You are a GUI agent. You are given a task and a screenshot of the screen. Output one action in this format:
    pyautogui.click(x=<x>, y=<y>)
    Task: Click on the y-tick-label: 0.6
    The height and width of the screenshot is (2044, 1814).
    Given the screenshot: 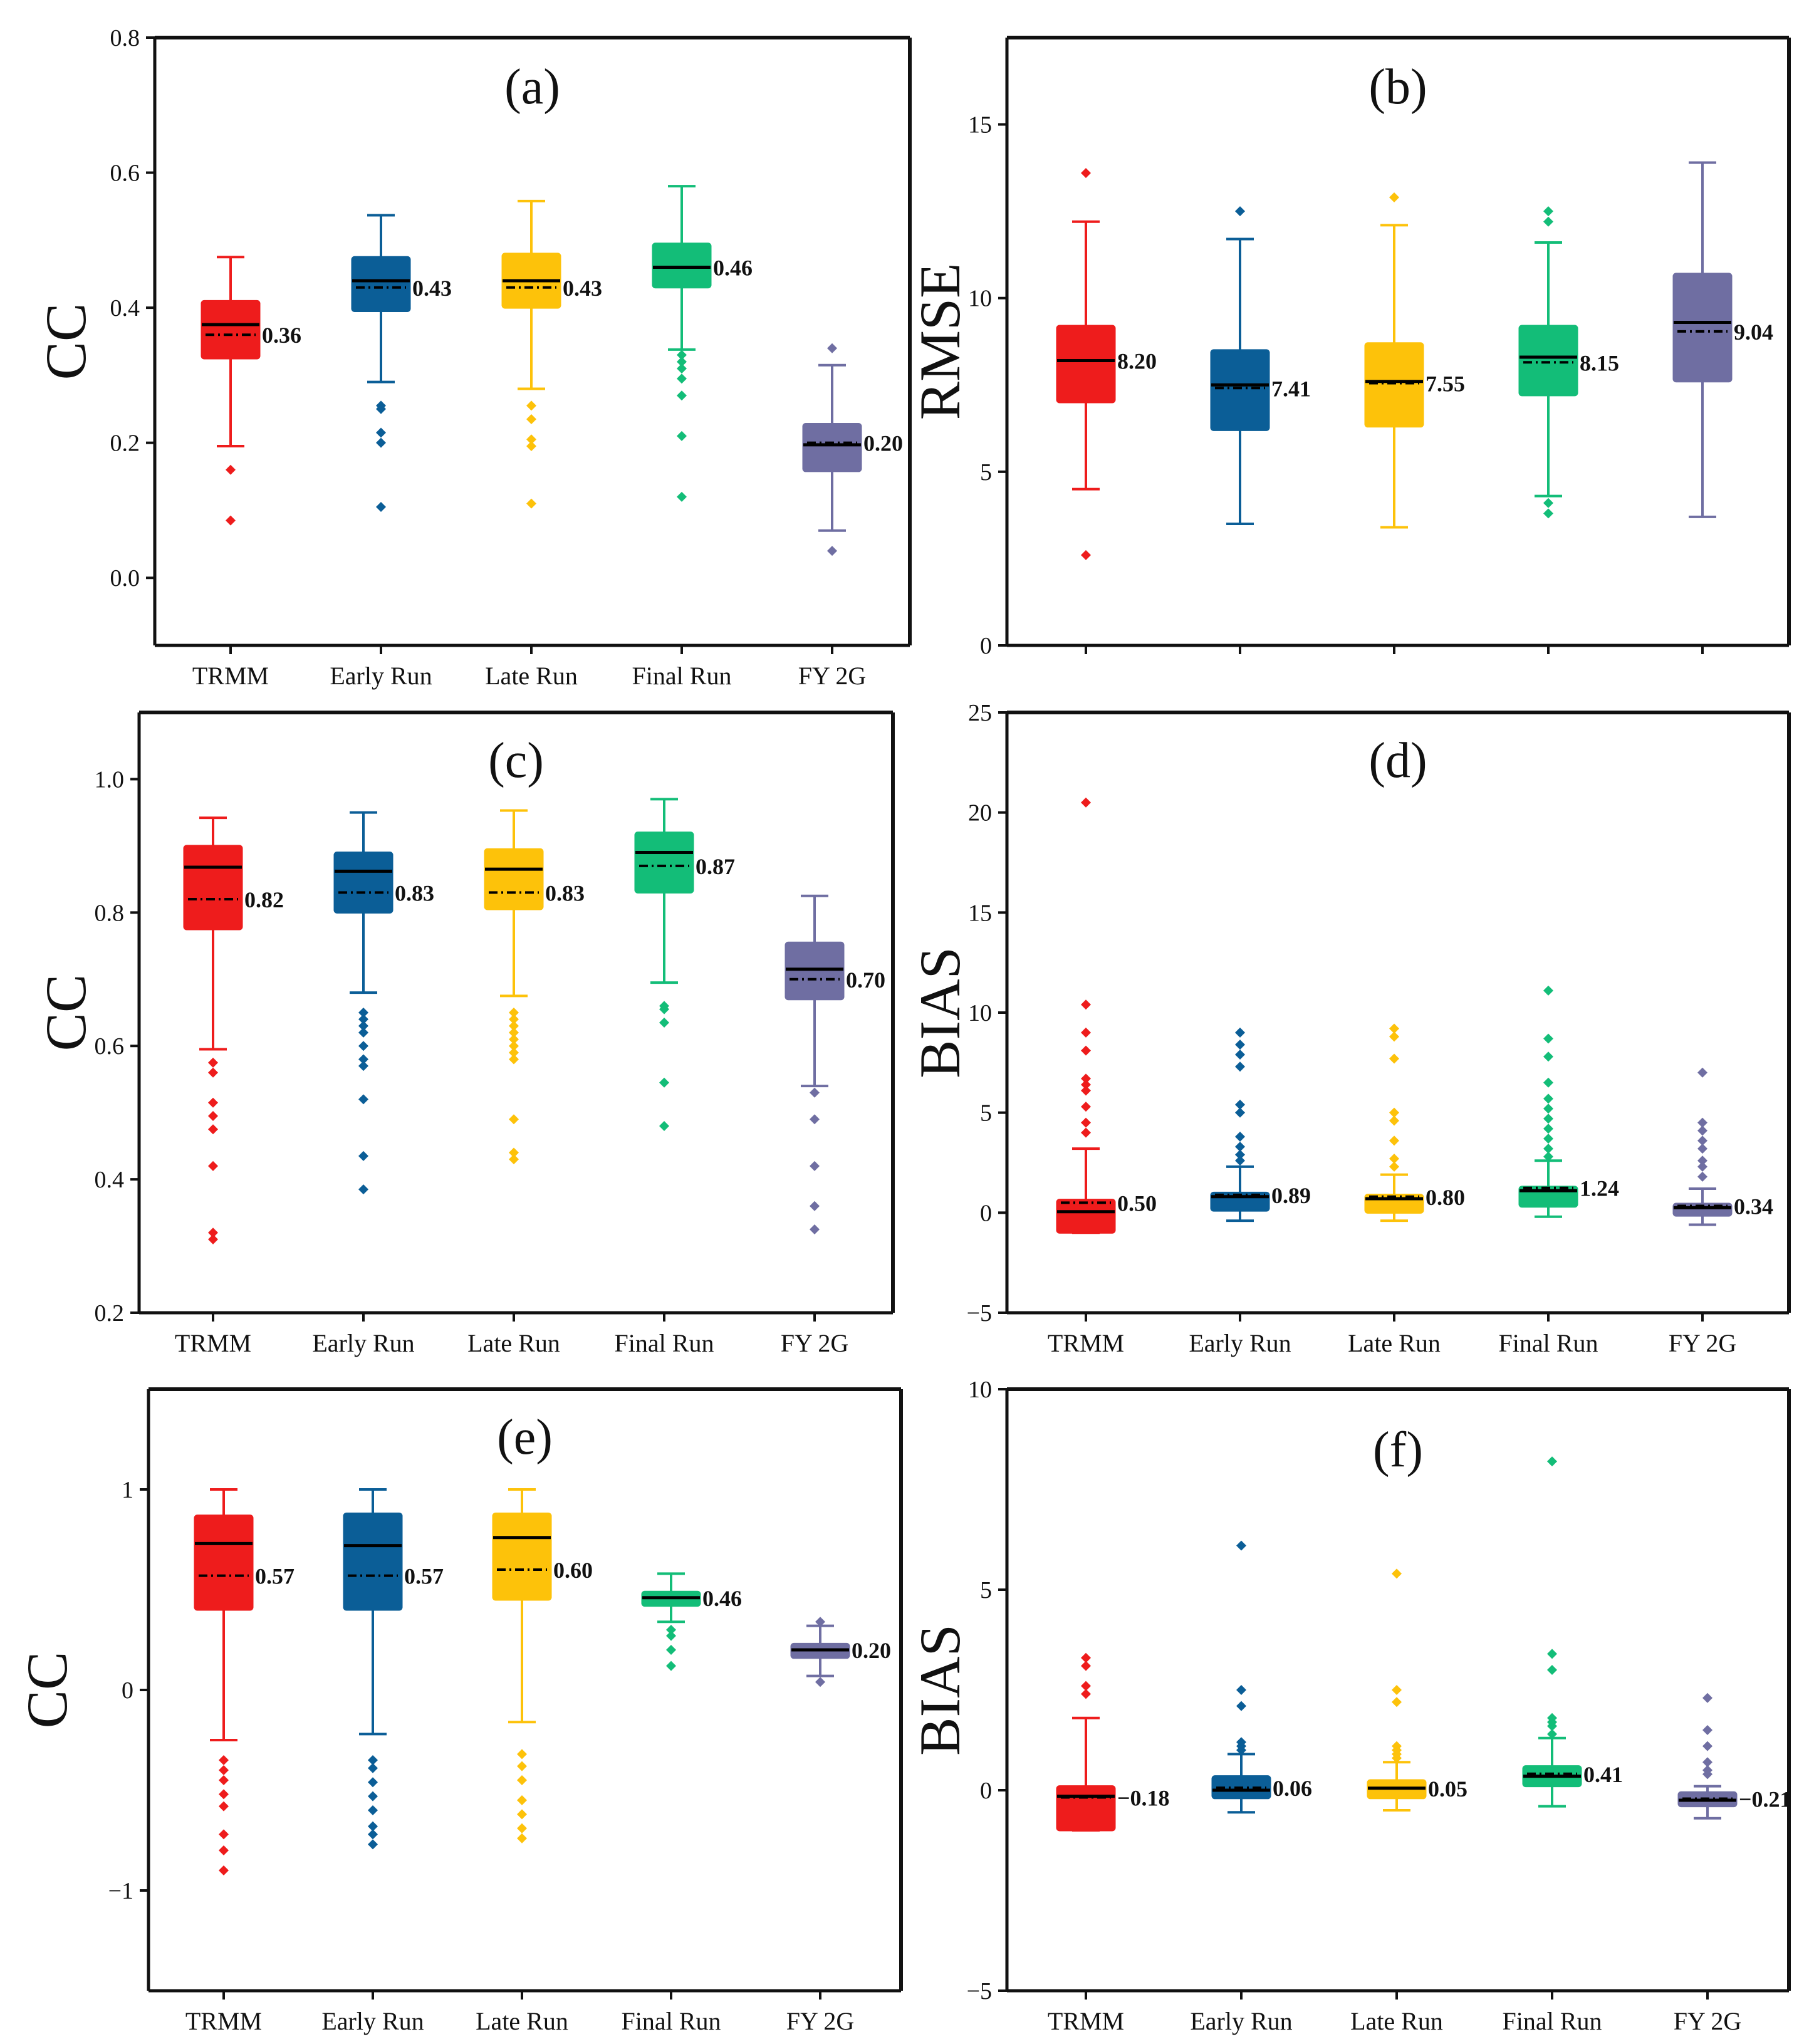 What is the action you would take?
    pyautogui.click(x=110, y=1046)
    